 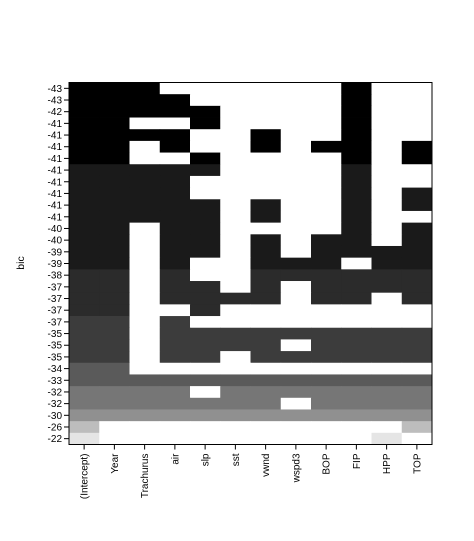 I want to click on x-tick-label: FIP, so click(x=357, y=461).